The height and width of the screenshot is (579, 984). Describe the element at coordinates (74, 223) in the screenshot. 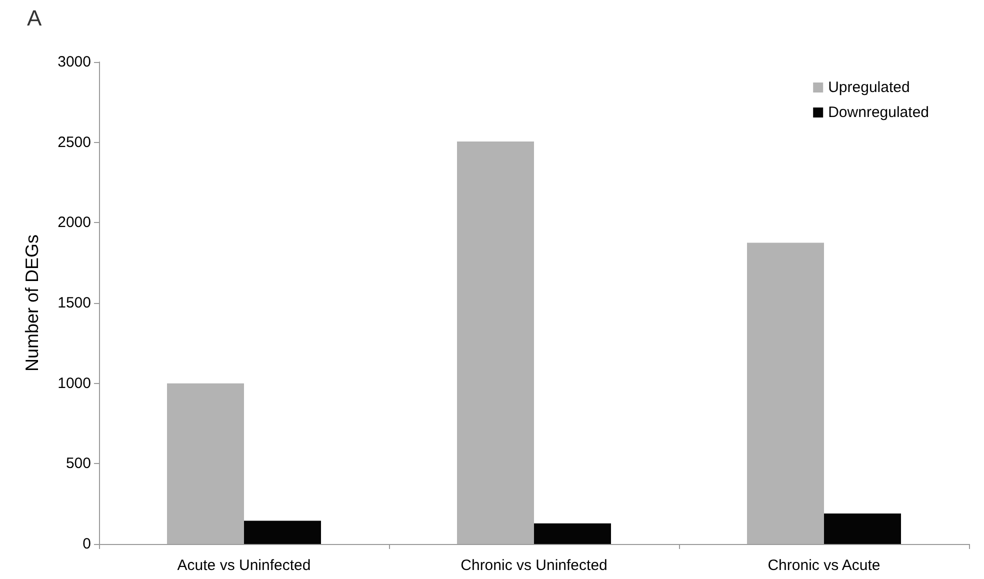

I see `y-tick-label: 2000` at that location.